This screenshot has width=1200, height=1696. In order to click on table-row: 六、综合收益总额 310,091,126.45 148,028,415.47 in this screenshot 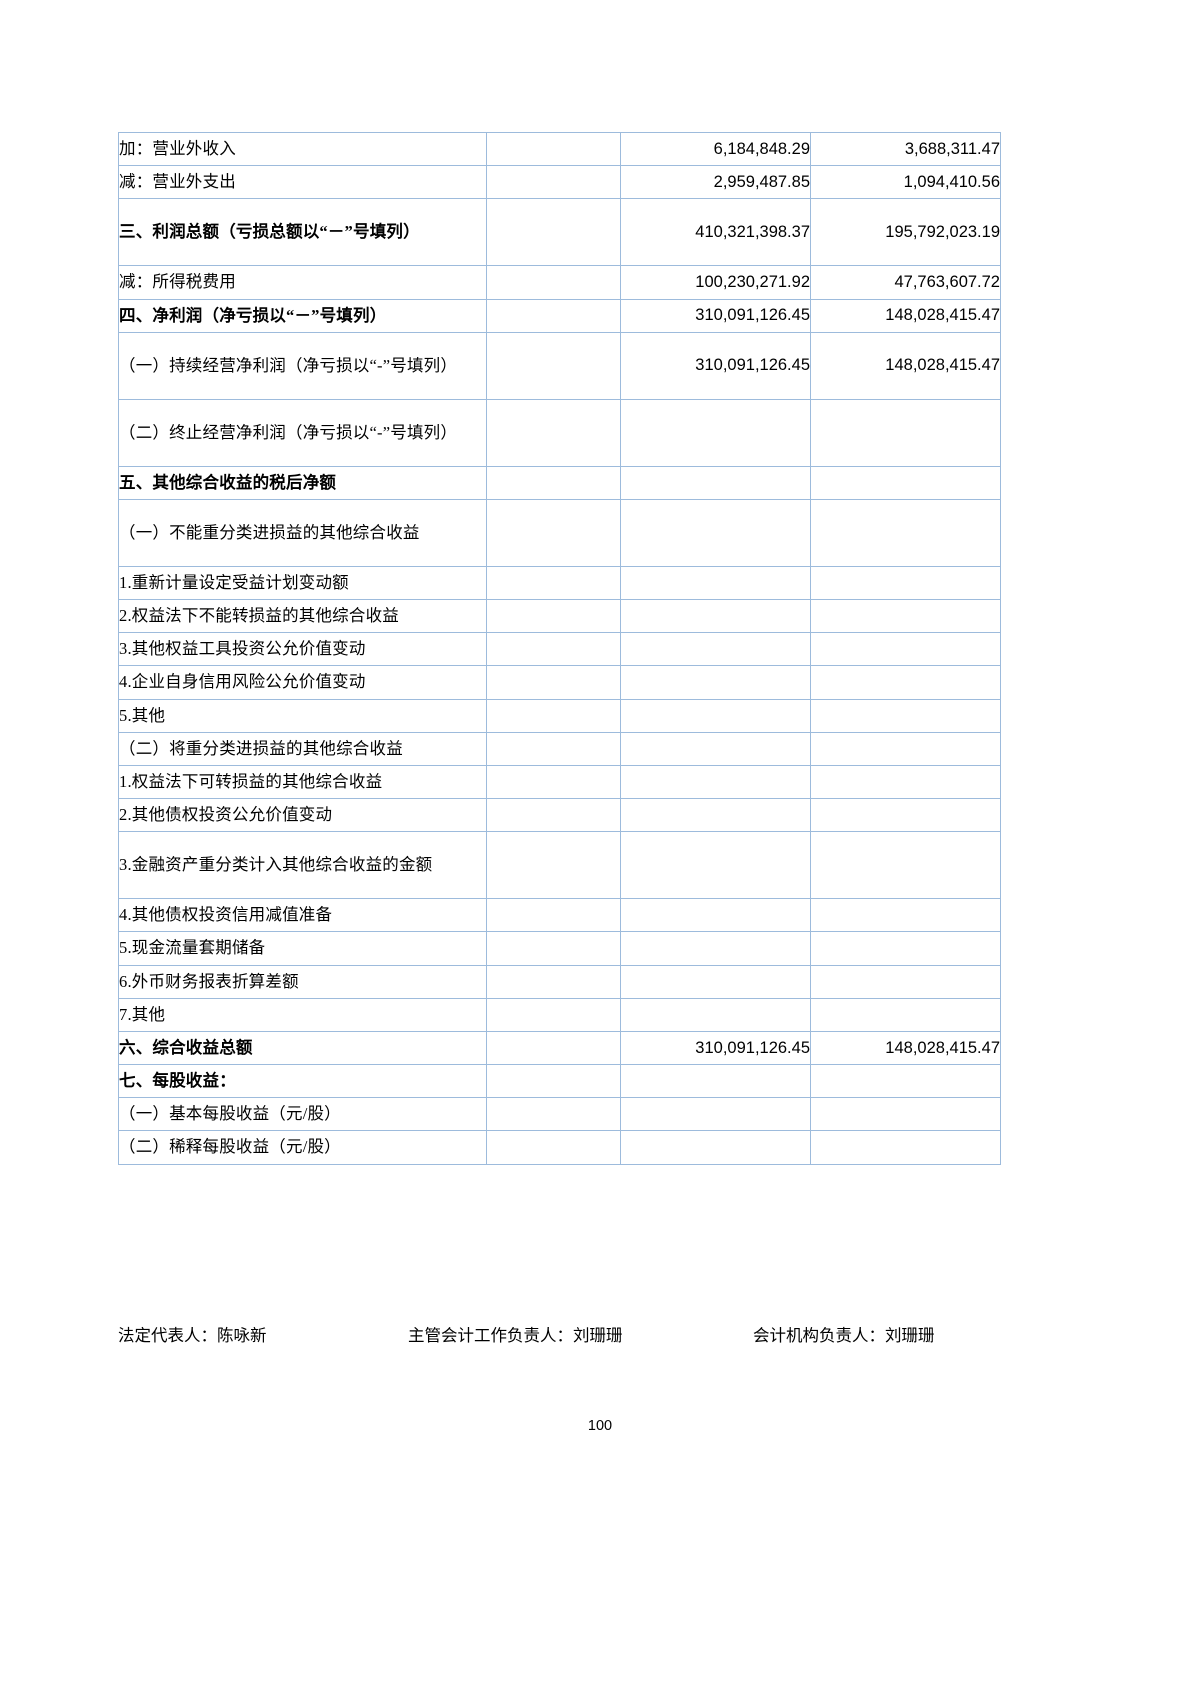, I will do `click(559, 1048)`.